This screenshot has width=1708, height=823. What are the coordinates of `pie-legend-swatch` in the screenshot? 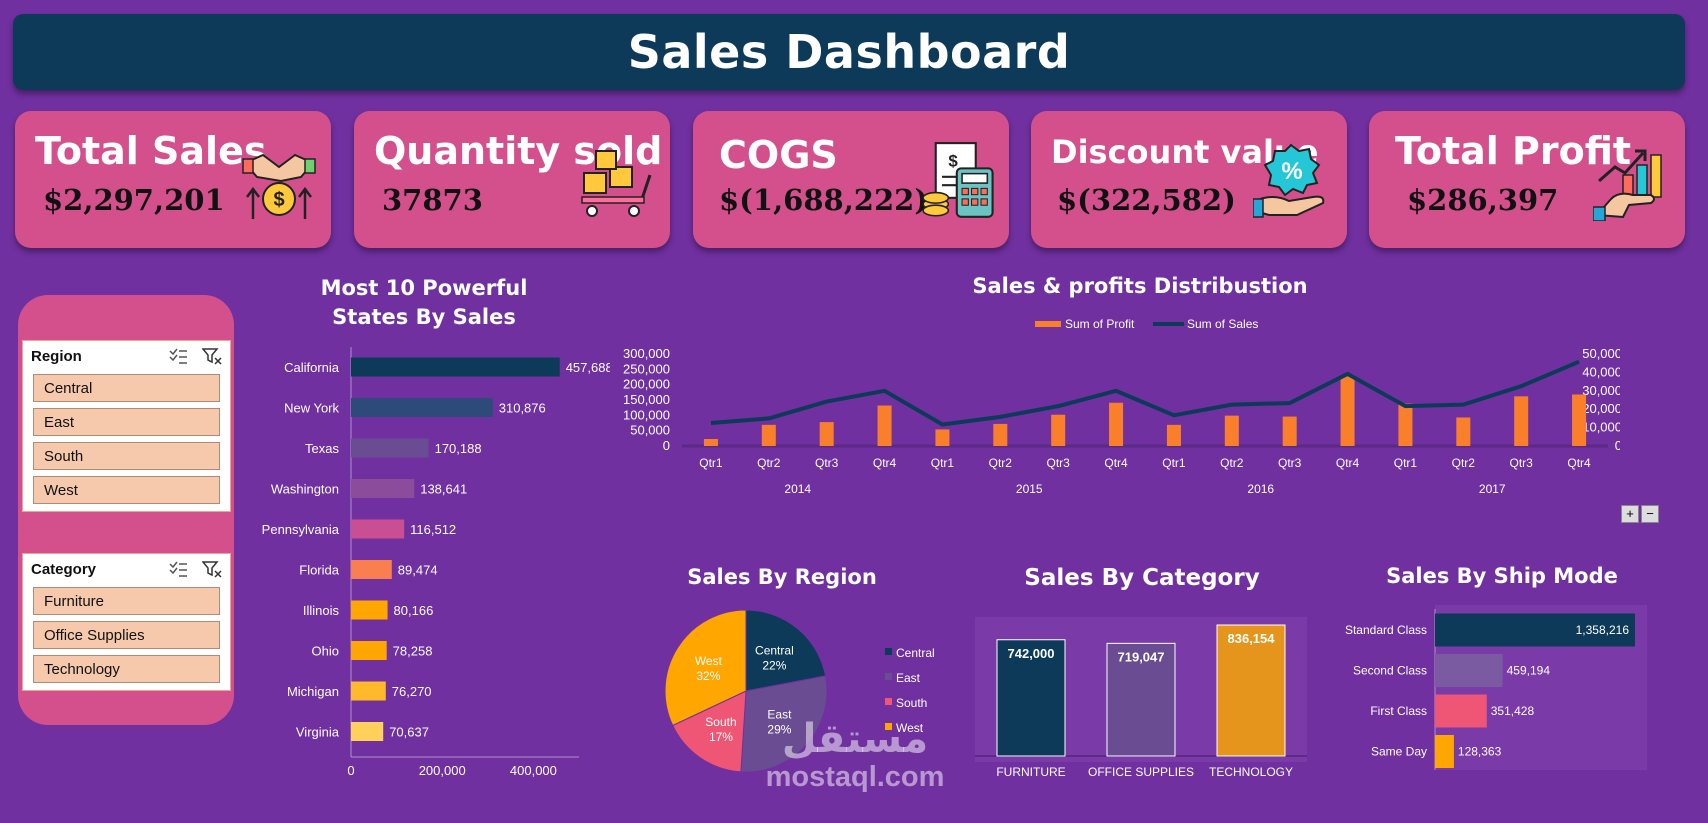 It's located at (888, 676).